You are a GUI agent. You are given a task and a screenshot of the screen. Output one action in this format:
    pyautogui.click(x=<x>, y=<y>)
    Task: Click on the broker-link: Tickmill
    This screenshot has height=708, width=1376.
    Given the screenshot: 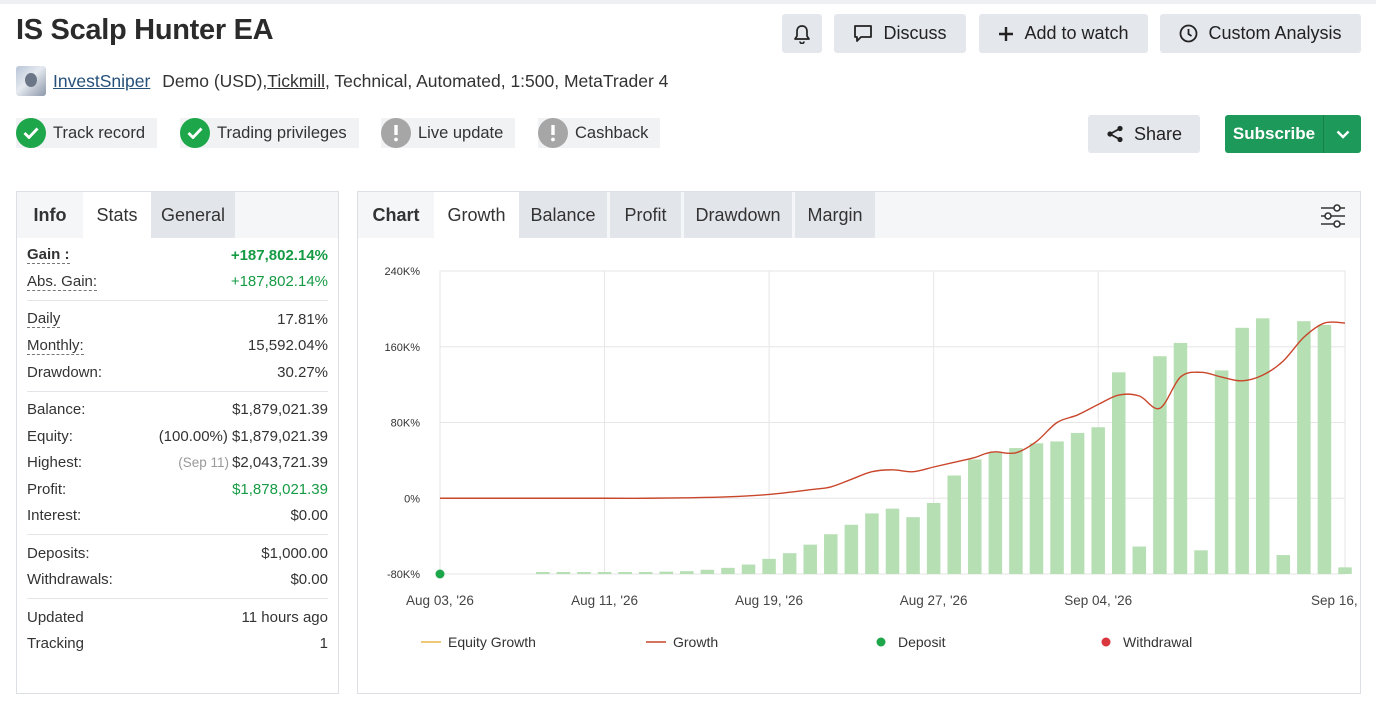 What is the action you would take?
    pyautogui.click(x=296, y=80)
    